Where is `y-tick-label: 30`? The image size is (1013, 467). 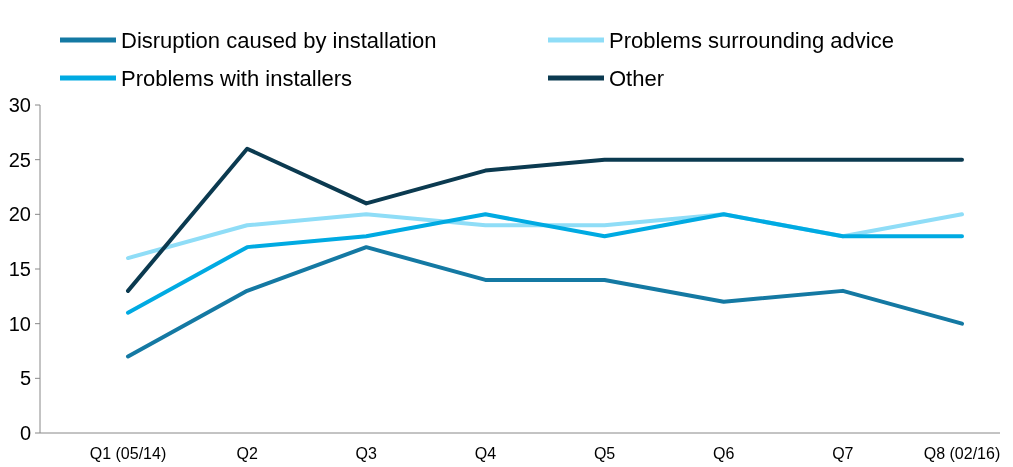 y-tick-label: 30 is located at coordinates (19, 105).